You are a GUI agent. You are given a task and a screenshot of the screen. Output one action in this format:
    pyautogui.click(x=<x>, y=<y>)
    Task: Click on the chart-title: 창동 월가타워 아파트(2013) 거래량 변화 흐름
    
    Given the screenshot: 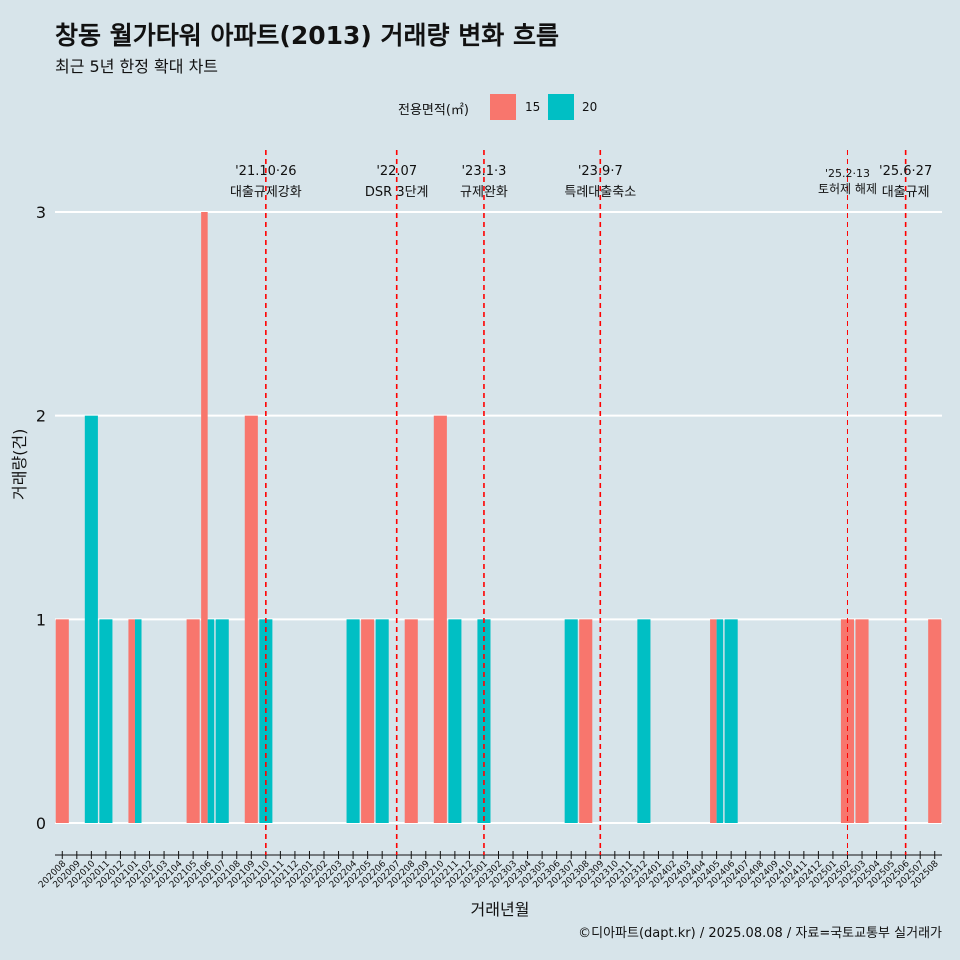 What is the action you would take?
    pyautogui.click(x=307, y=35)
    